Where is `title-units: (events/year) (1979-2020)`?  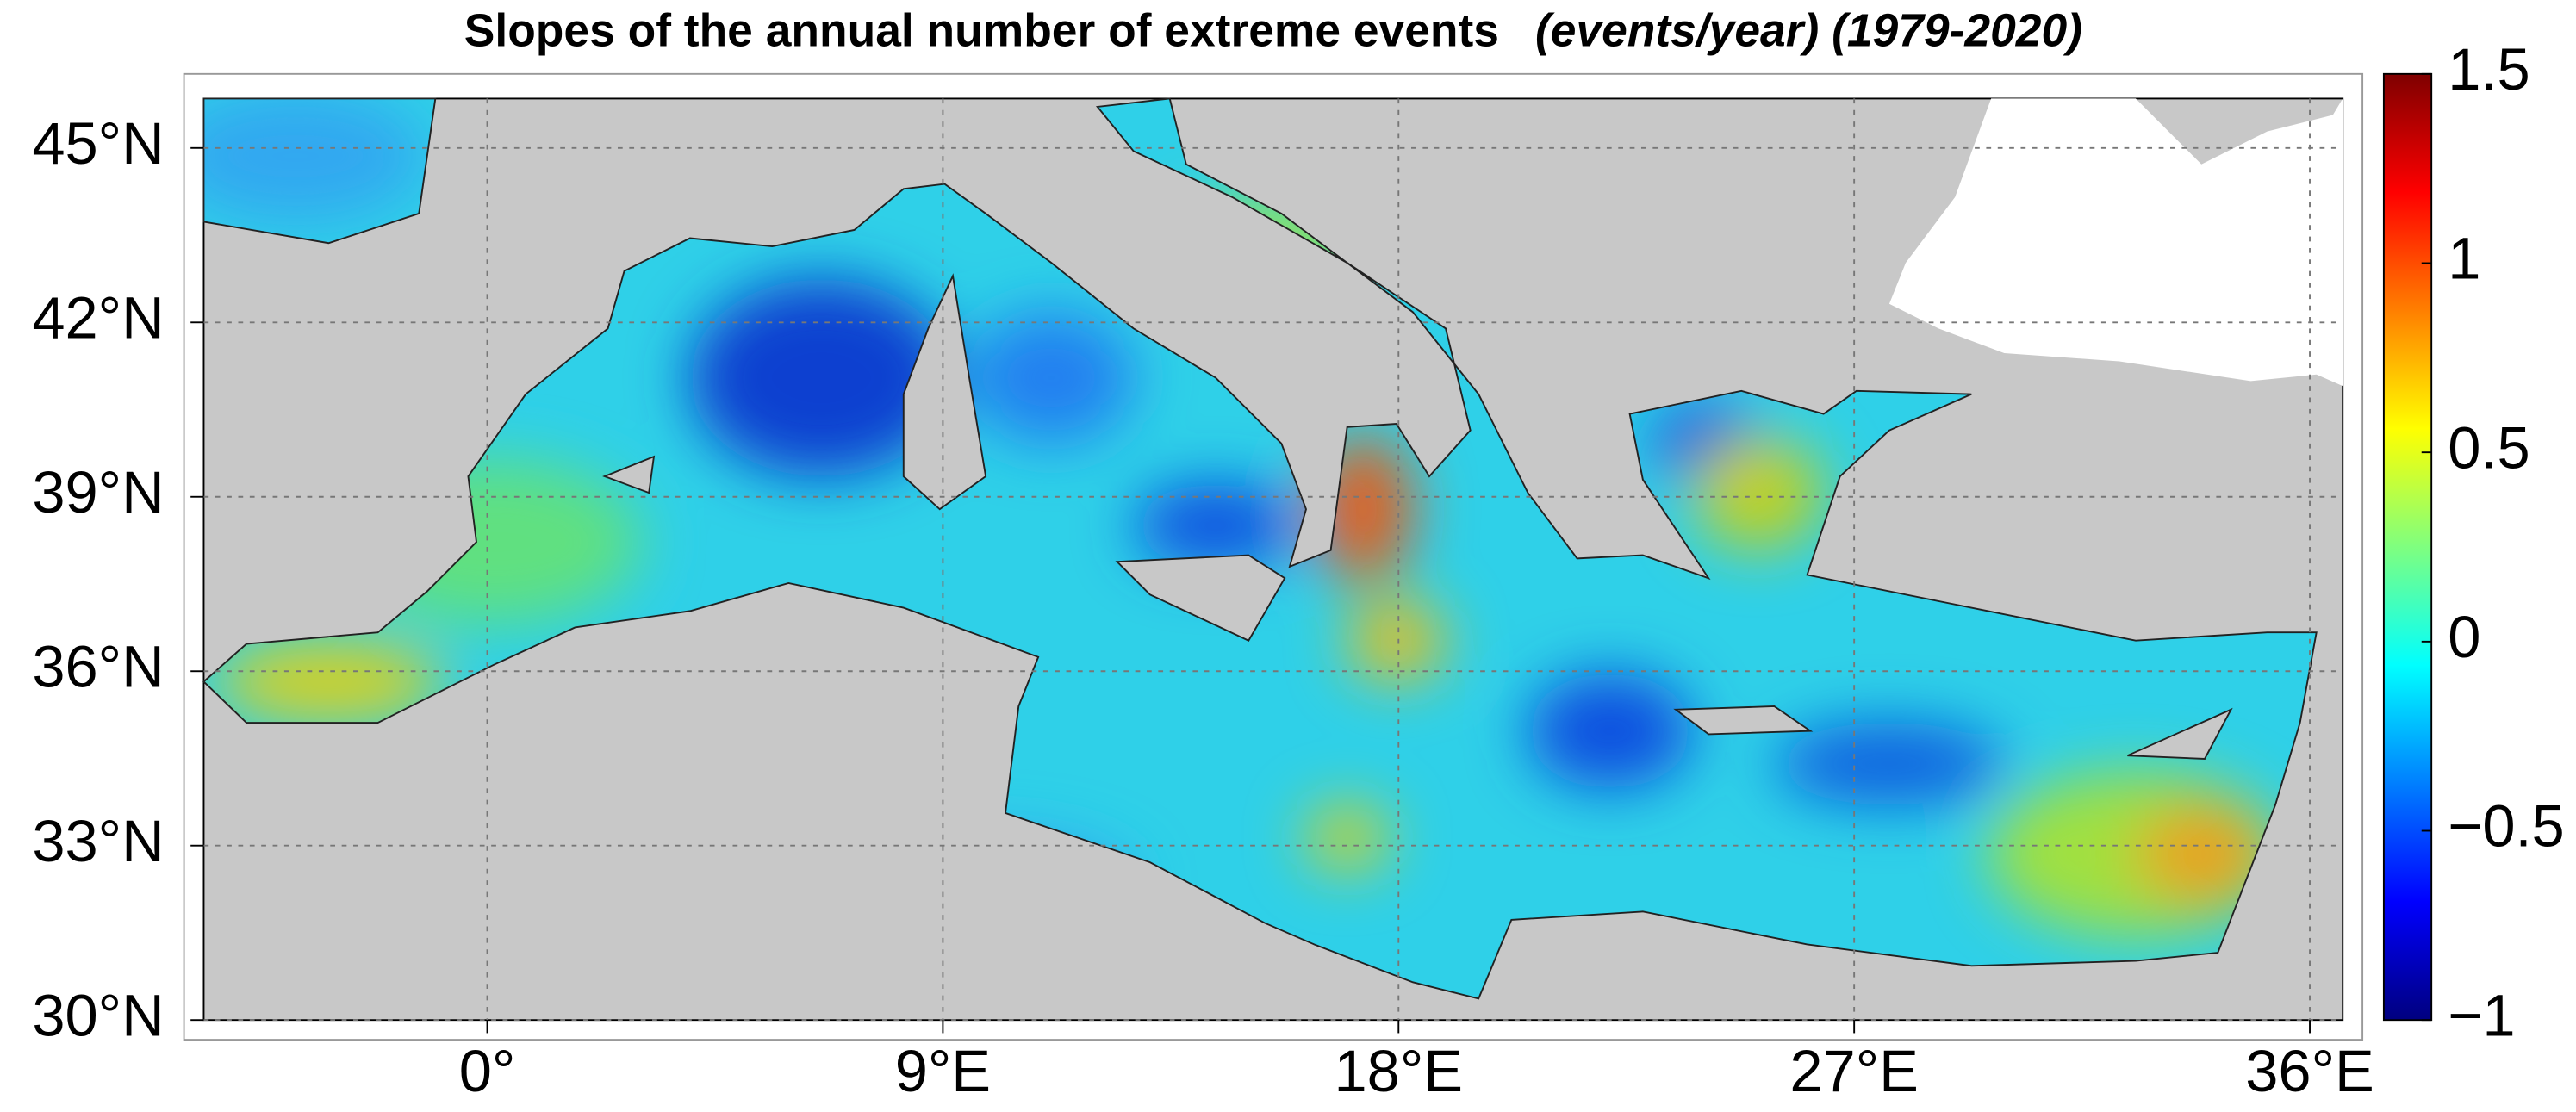
title-units: (events/year) (1979-2020) is located at coordinates (1809, 31).